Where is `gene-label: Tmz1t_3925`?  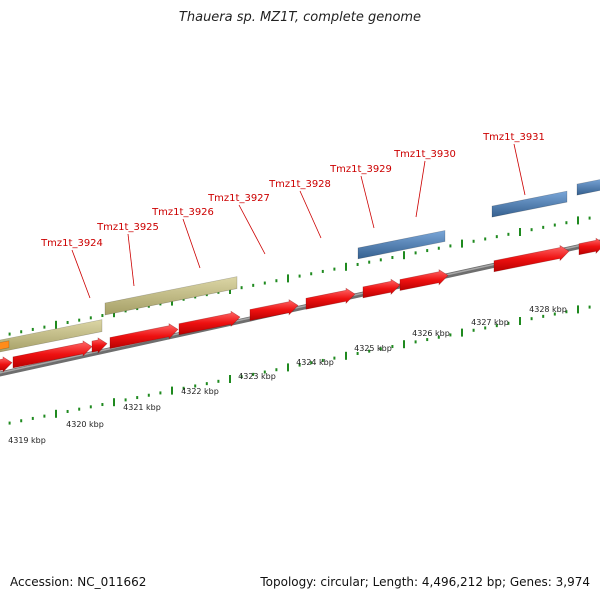
gene-label: Tmz1t_3925 is located at coordinates (127, 227).